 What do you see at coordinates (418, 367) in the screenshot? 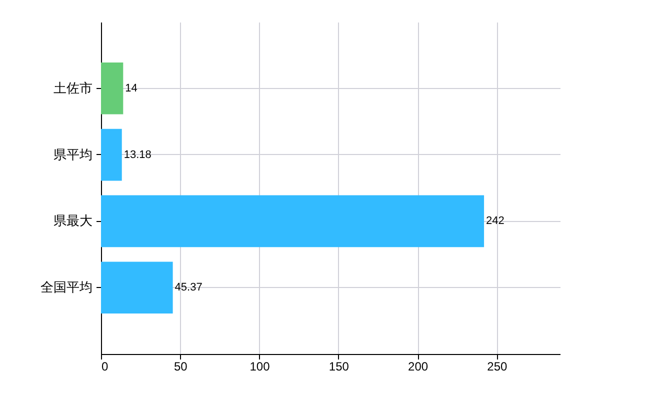
I see `x-tick-label: 200` at bounding box center [418, 367].